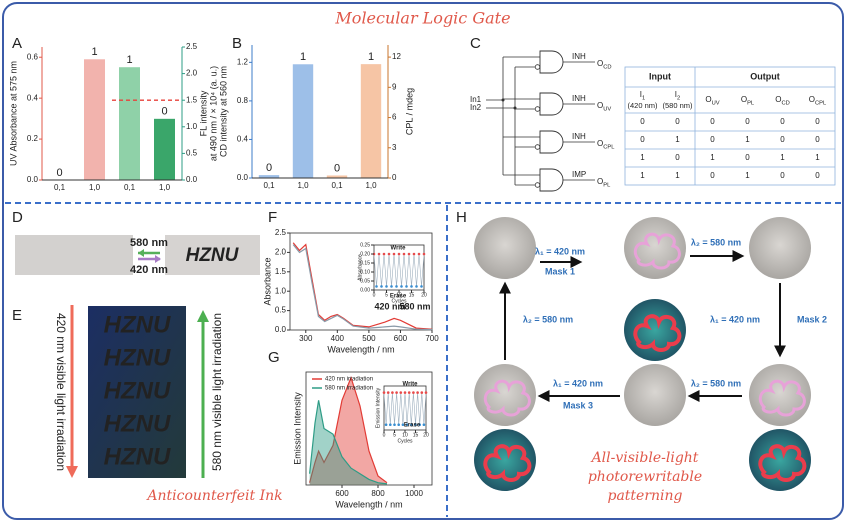 The width and height of the screenshot is (846, 522). Describe the element at coordinates (281, 290) in the screenshot. I see `y-tick-label: 1.0` at that location.